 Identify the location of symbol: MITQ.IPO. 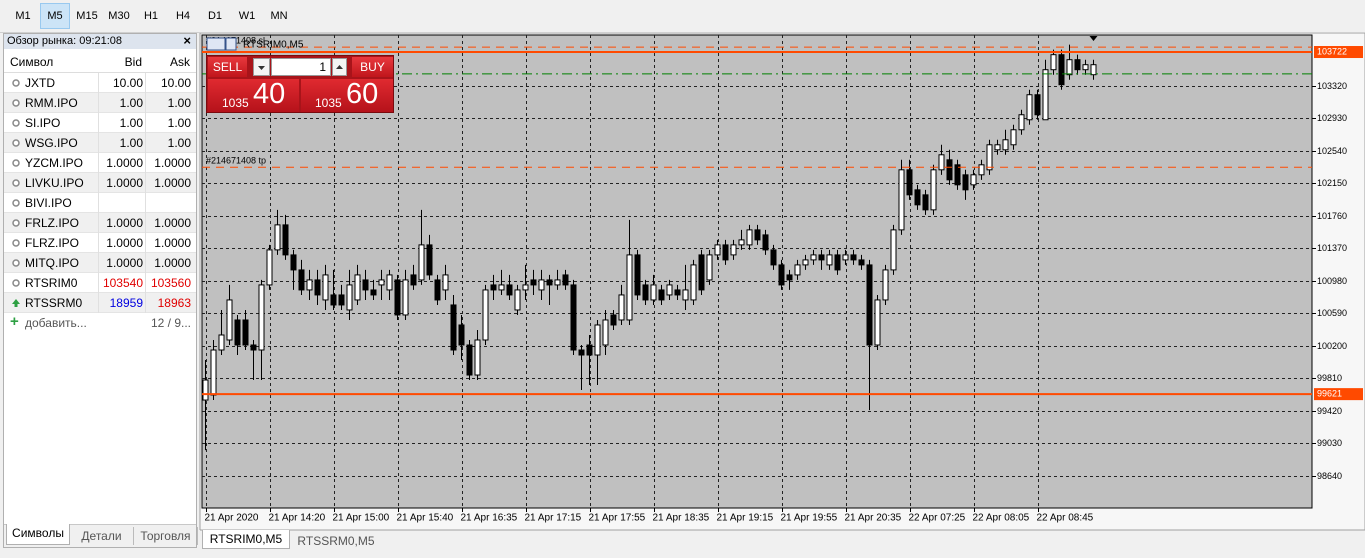
(52, 263).